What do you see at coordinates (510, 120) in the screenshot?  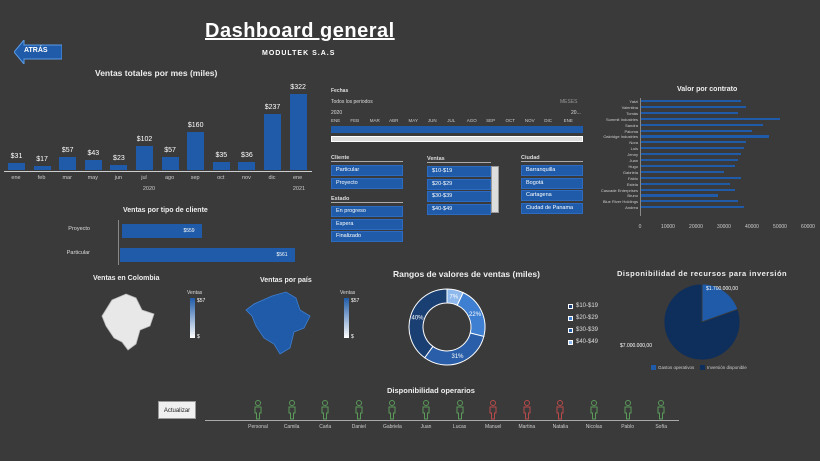 I see `timeline-month: OCT` at bounding box center [510, 120].